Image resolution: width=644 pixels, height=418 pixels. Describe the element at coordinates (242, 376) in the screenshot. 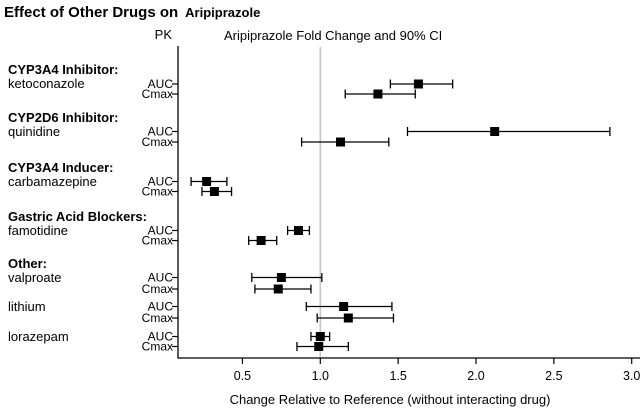

I see `x-tick-label: 0.5` at that location.